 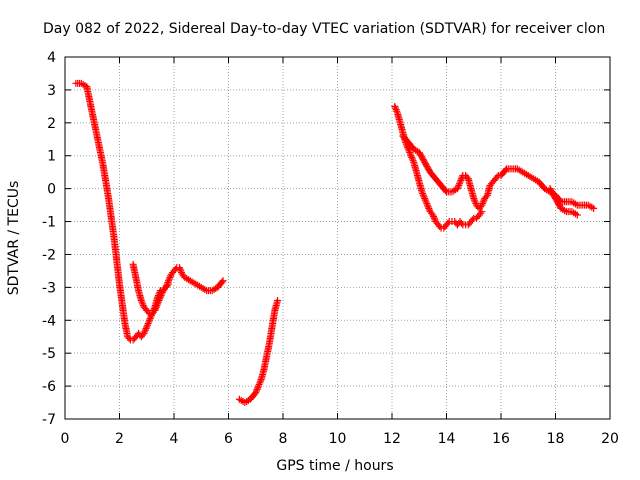 What do you see at coordinates (610, 439) in the screenshot?
I see `x-tick-label: 20` at bounding box center [610, 439].